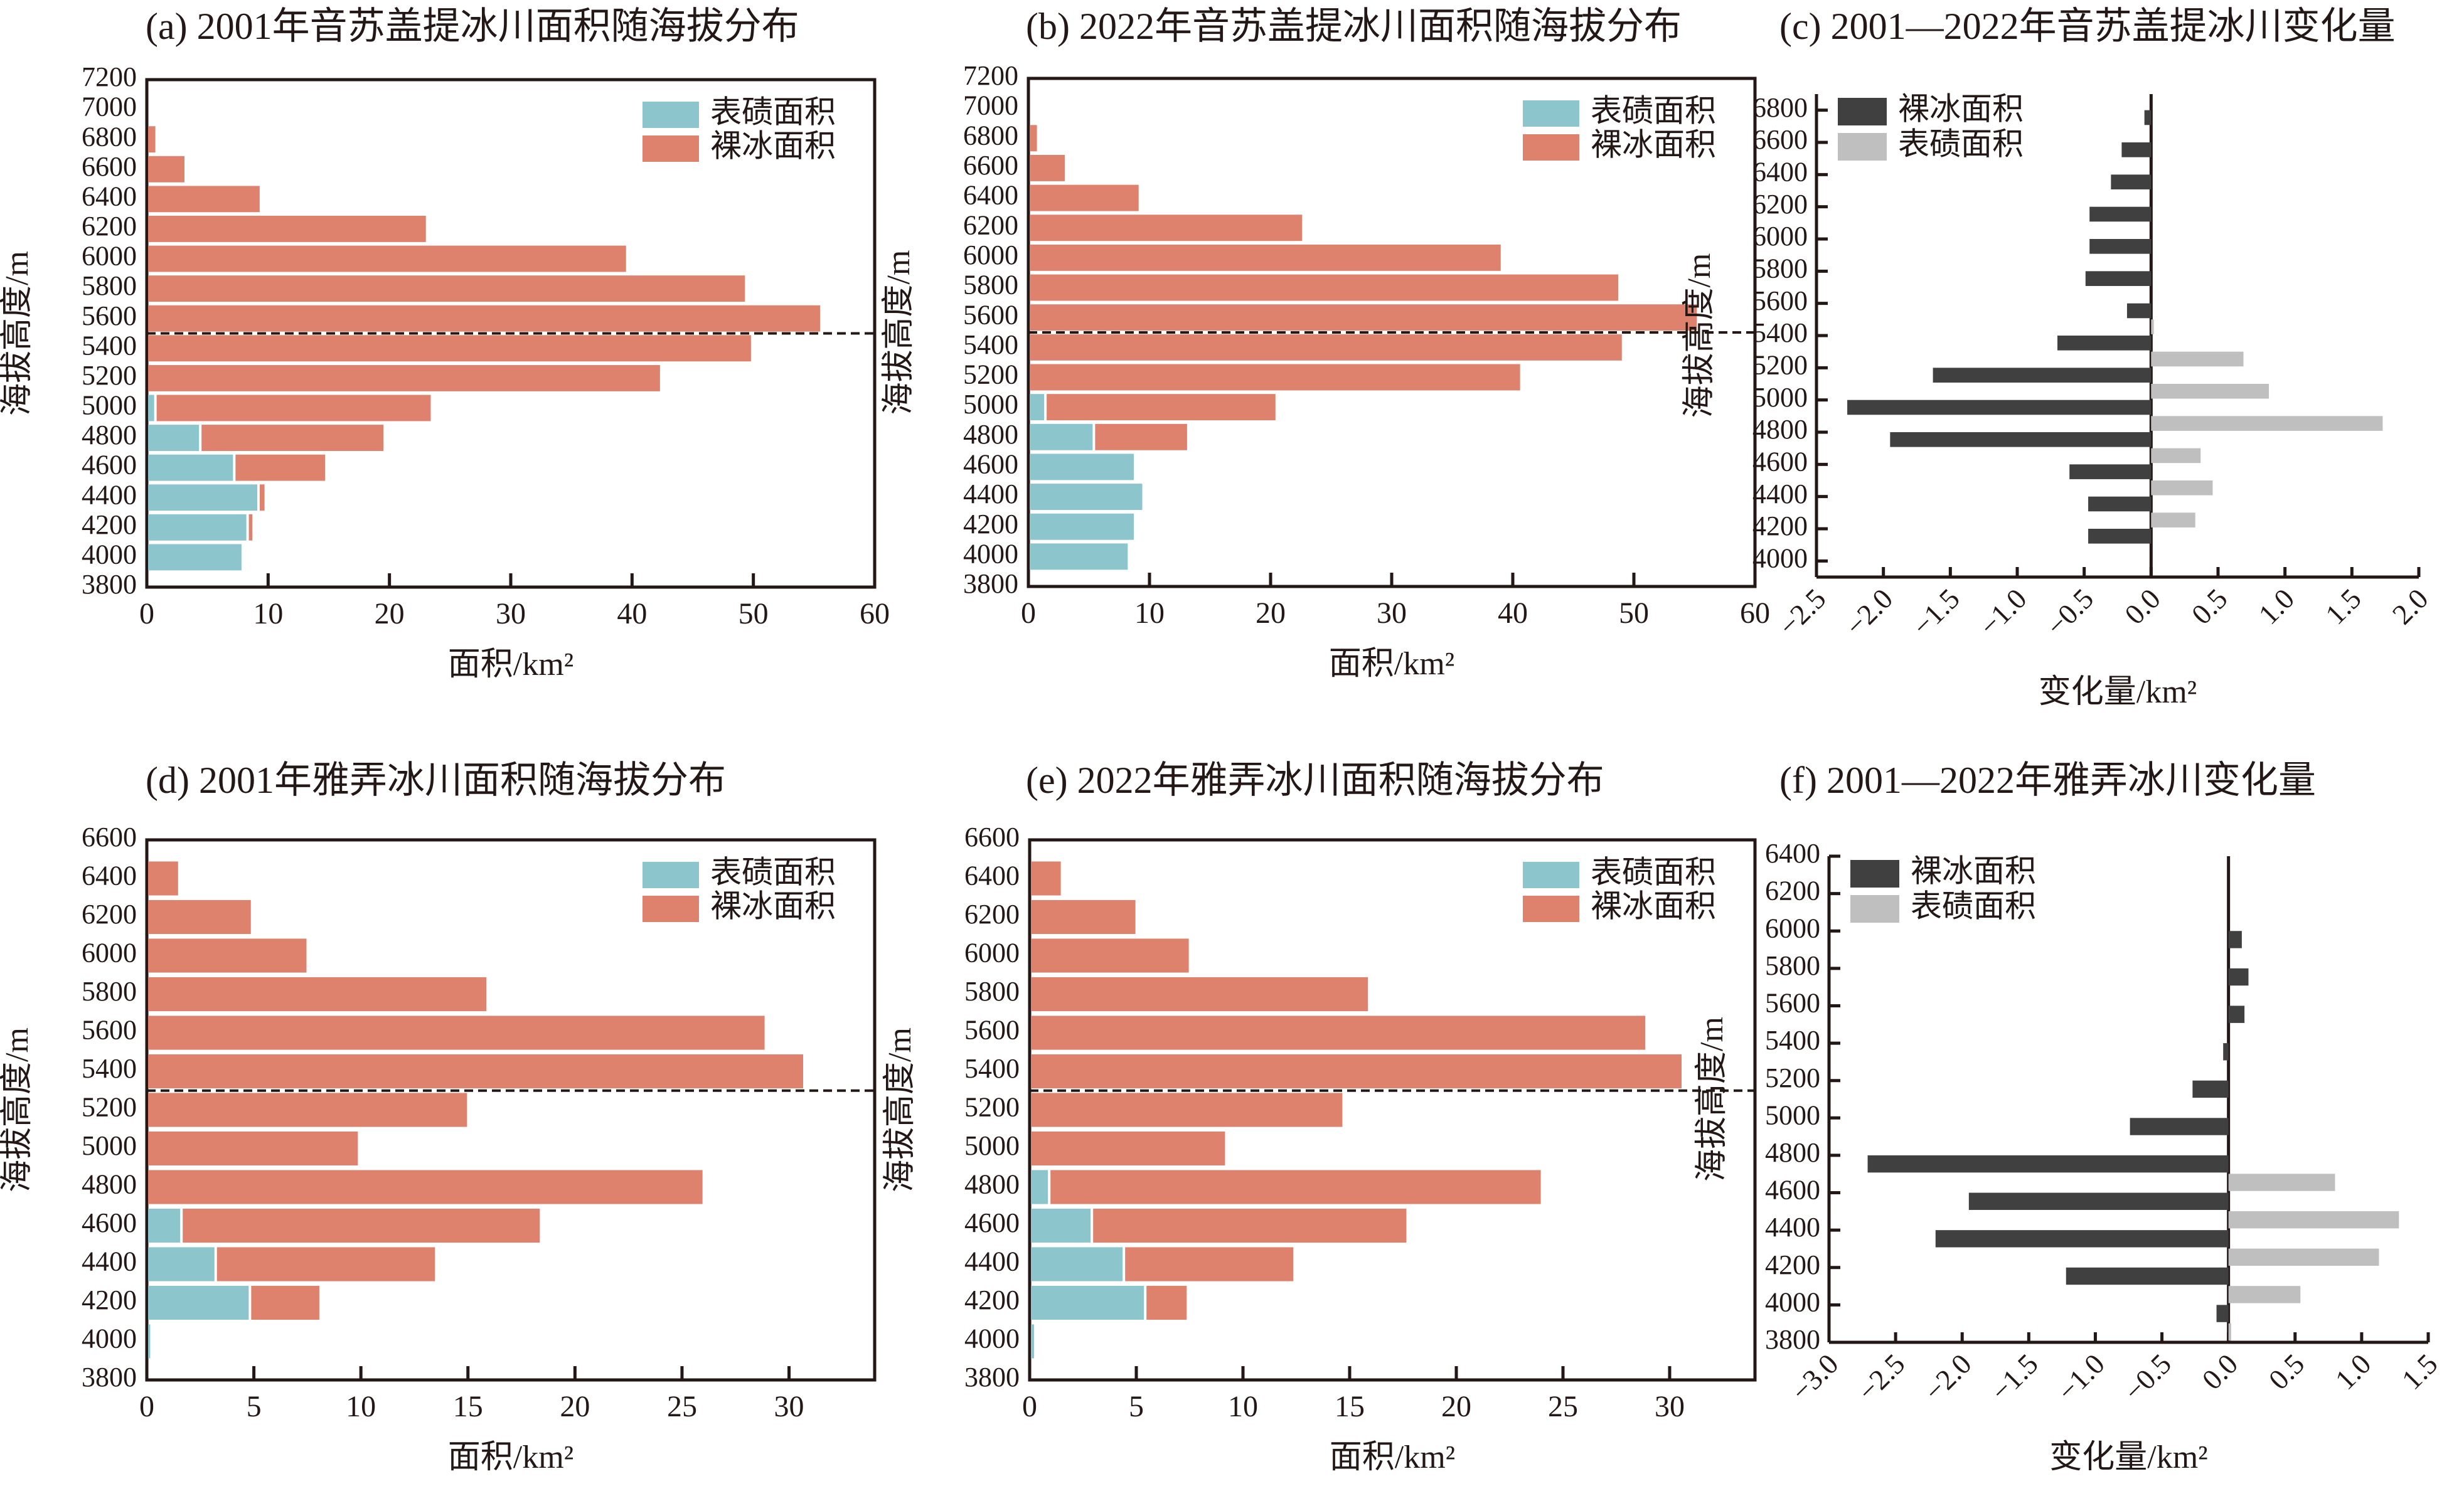  What do you see at coordinates (436, 780) in the screenshot?
I see `chart-title: (d) 2001年雅弄冰川面积随海拔分布` at bounding box center [436, 780].